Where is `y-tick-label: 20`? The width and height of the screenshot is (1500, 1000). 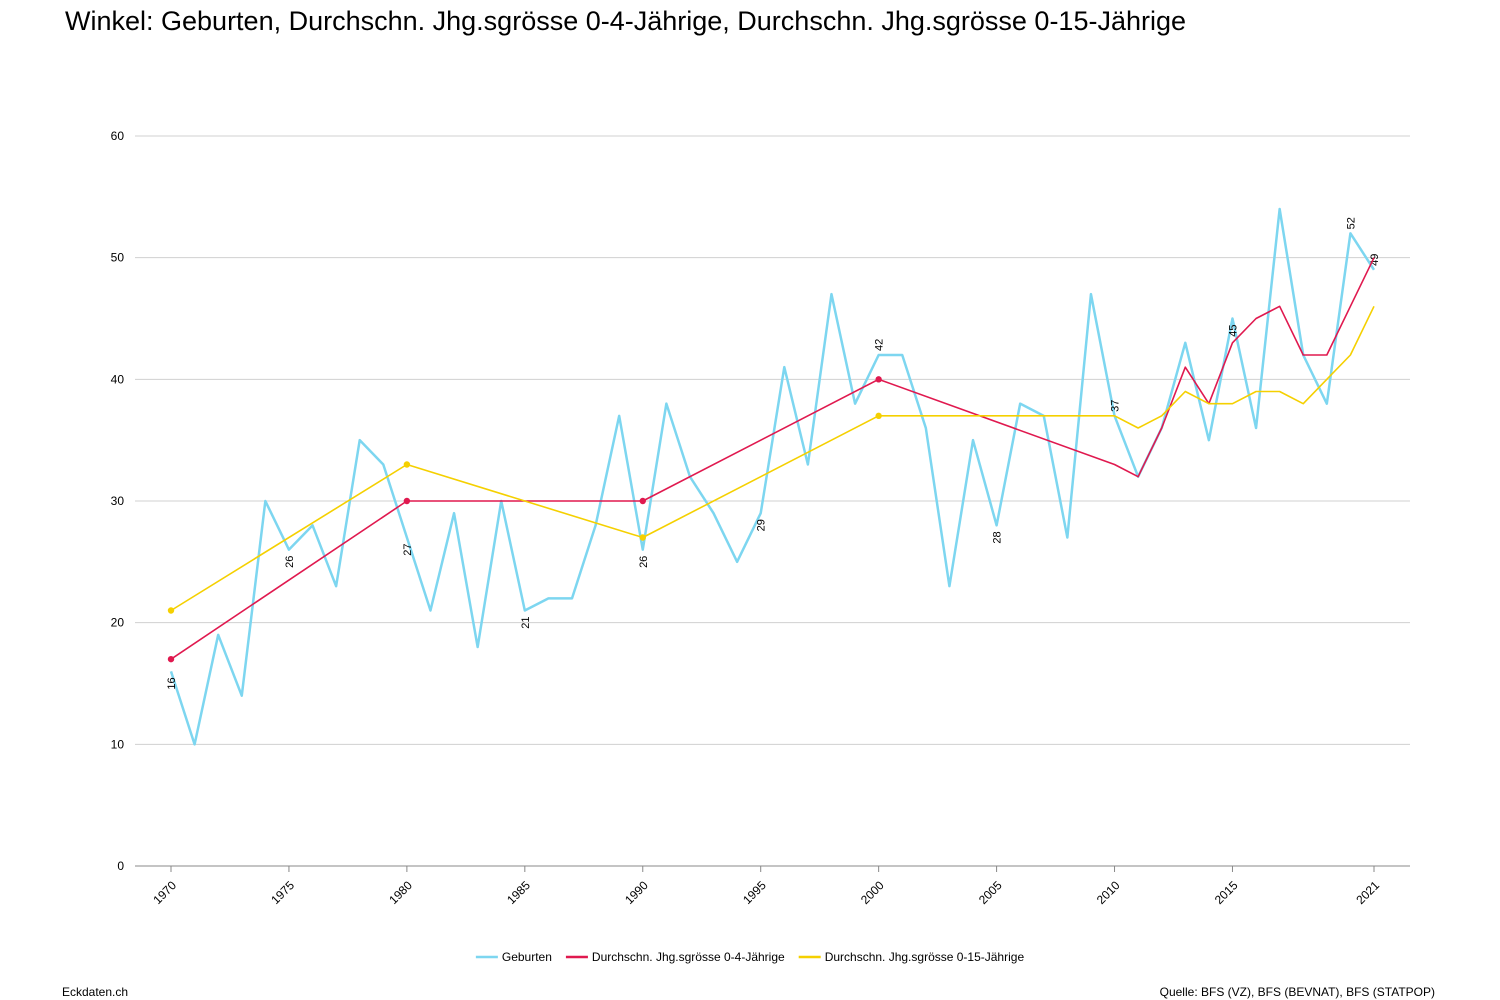
y-tick-label: 20 is located at coordinates (118, 623).